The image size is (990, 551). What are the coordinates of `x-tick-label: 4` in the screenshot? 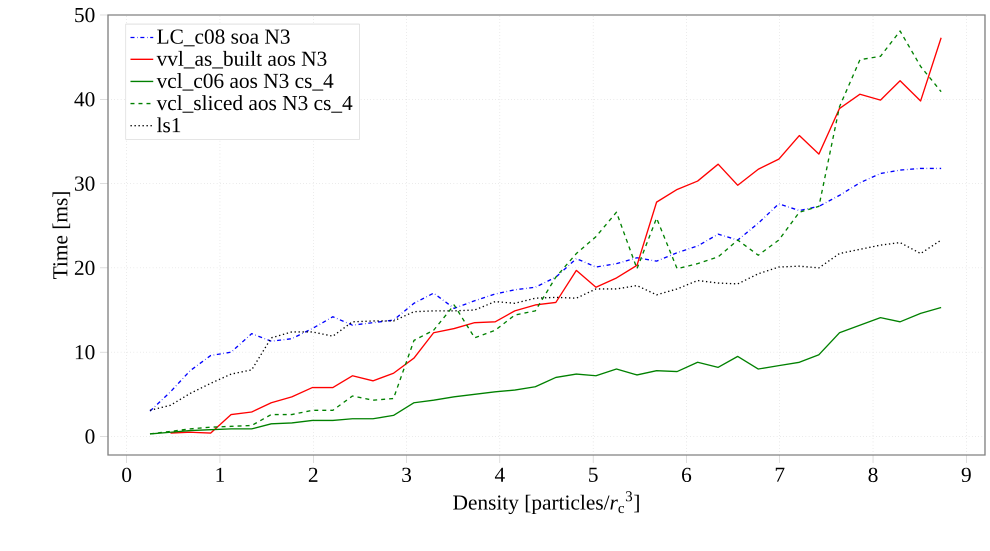 It's located at (499, 475).